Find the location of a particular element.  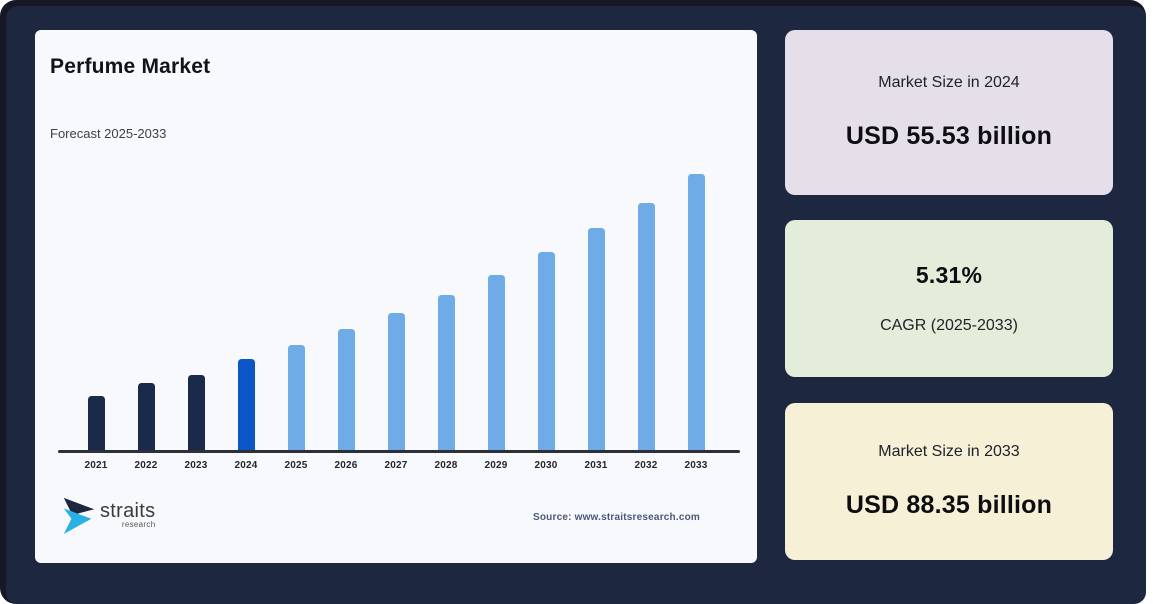

bar-2022 is located at coordinates (146, 416).